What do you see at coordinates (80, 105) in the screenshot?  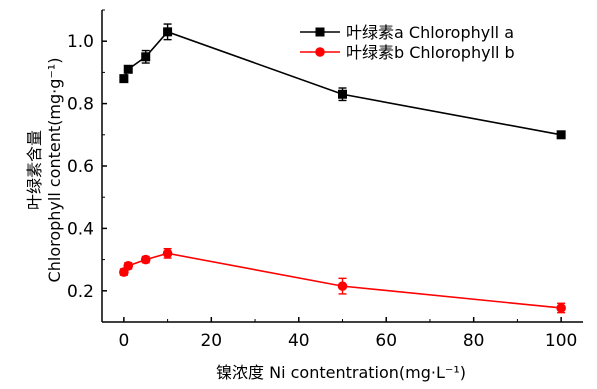 I see `y-tick-label: 0.8` at bounding box center [80, 105].